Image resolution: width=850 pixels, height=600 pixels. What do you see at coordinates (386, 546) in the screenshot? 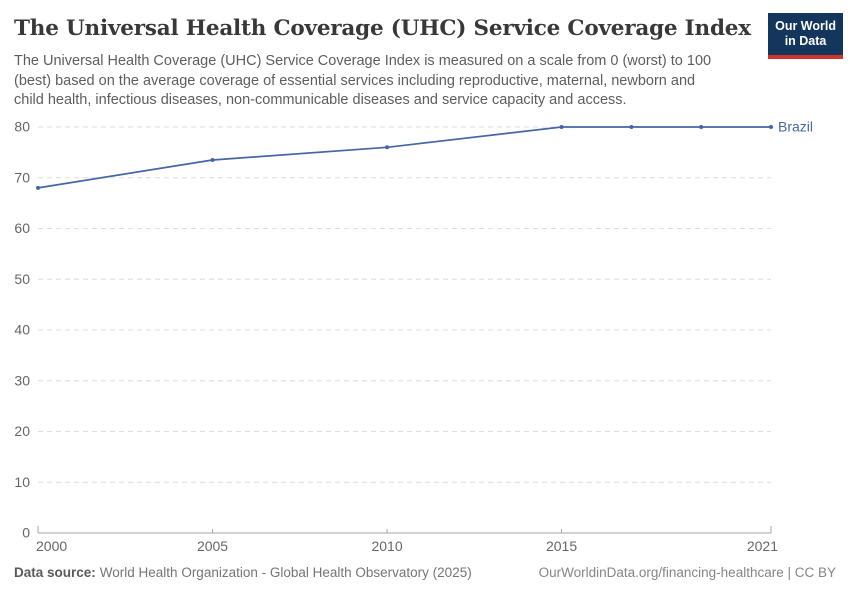
I see `x-axis-label: 2010` at bounding box center [386, 546].